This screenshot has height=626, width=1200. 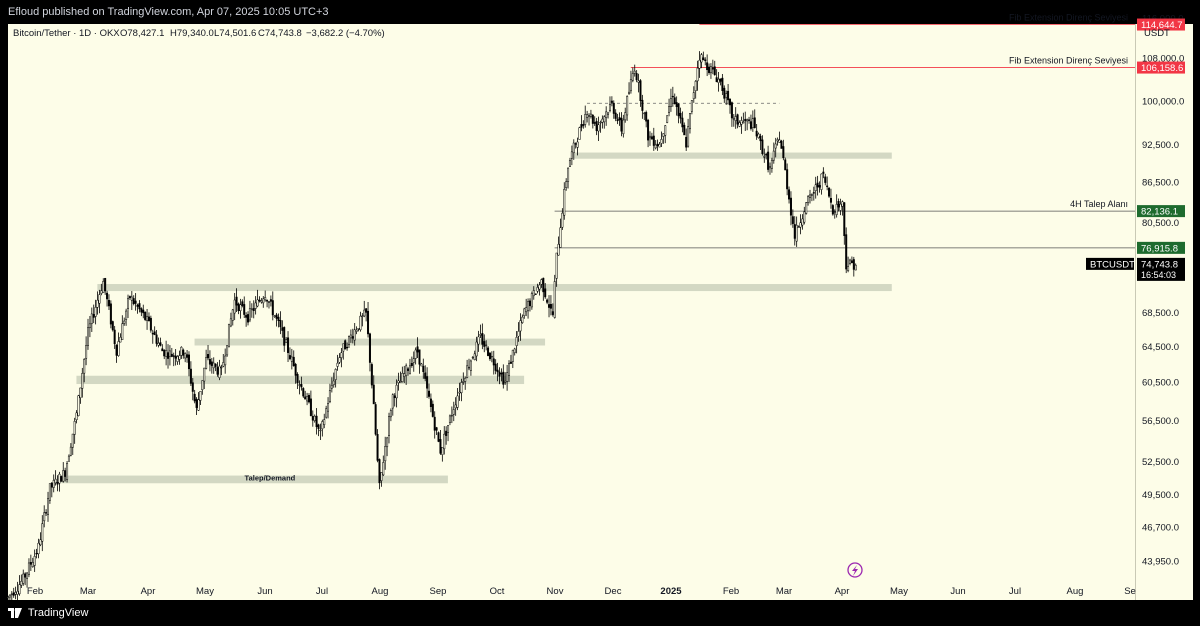 I want to click on price-level-badge-text: 114,644.7, so click(x=1162, y=25).